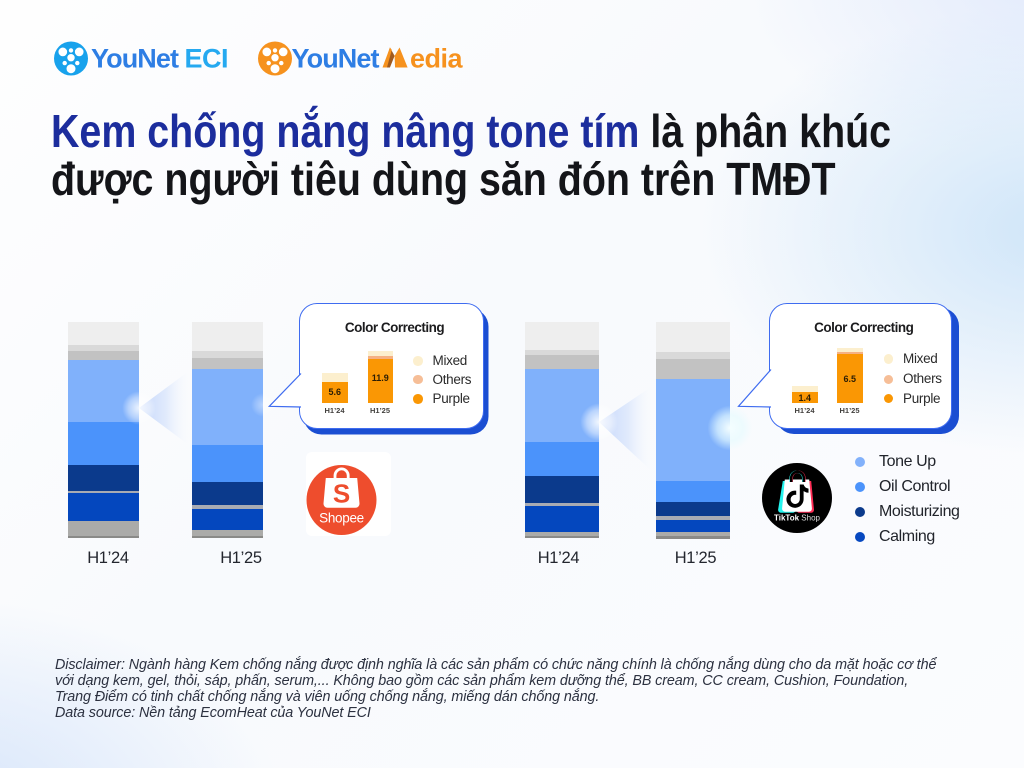 This screenshot has height=768, width=1024. I want to click on svg-text: edia, so click(437, 59).